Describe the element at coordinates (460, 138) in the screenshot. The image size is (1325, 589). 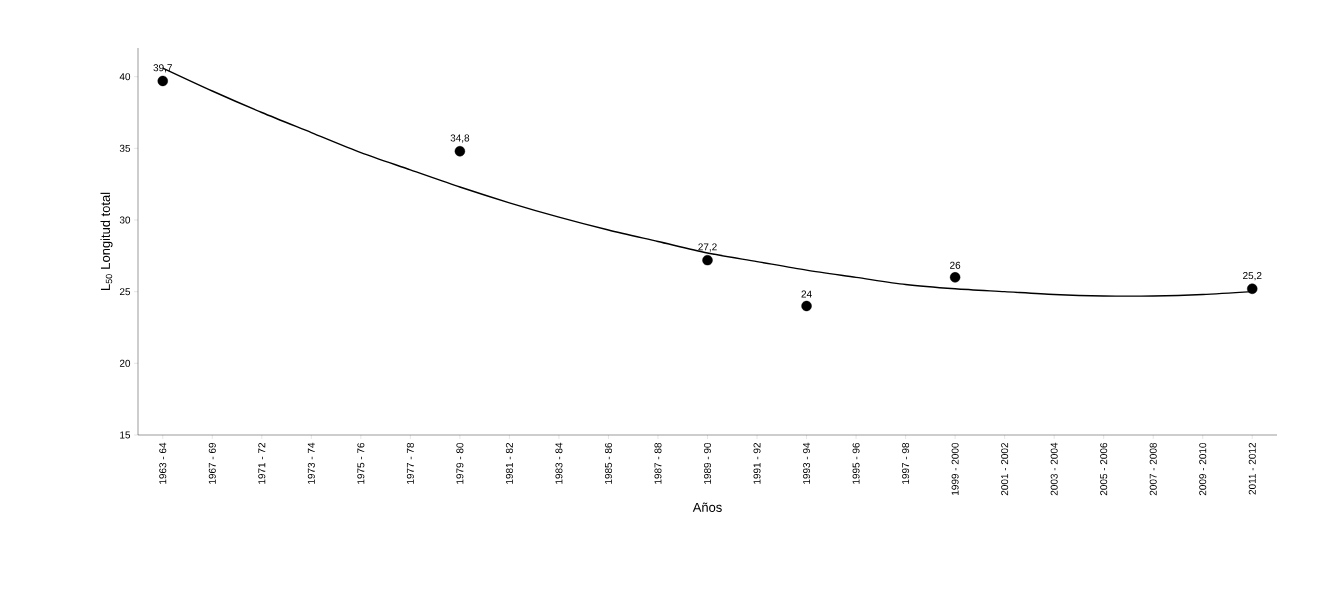
I see `data-label: 34,8` at that location.